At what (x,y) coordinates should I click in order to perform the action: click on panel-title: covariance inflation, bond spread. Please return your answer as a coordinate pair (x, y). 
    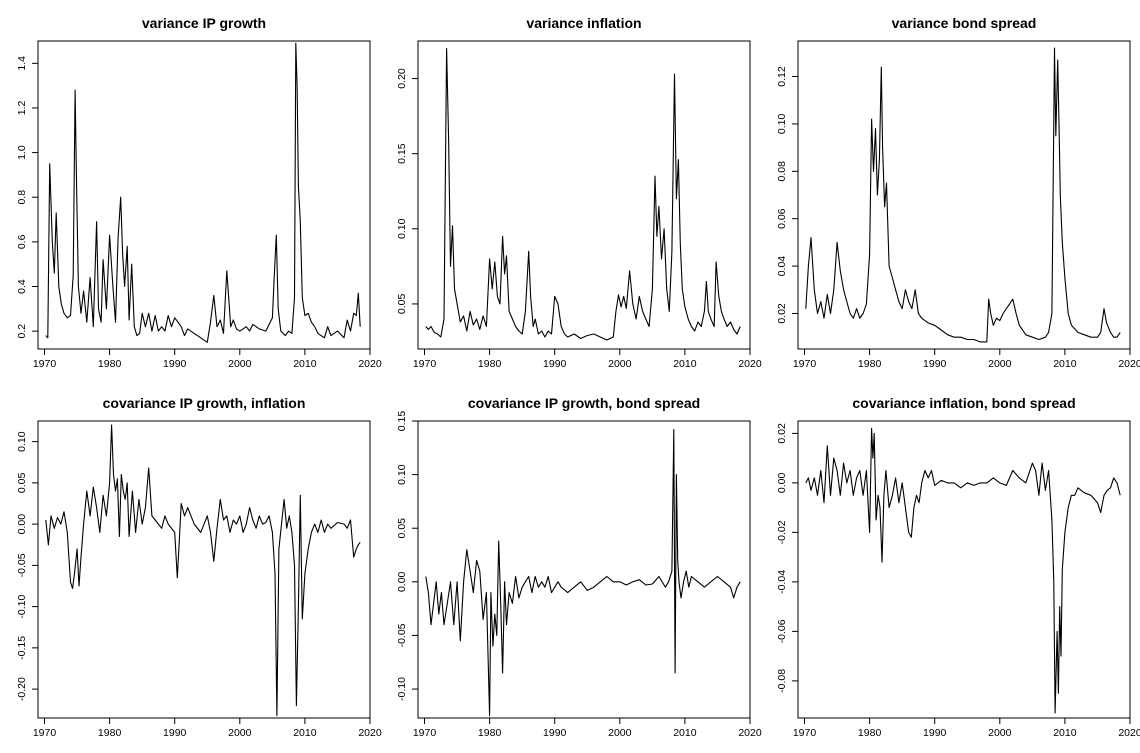
    Looking at the image, I should click on (963, 403).